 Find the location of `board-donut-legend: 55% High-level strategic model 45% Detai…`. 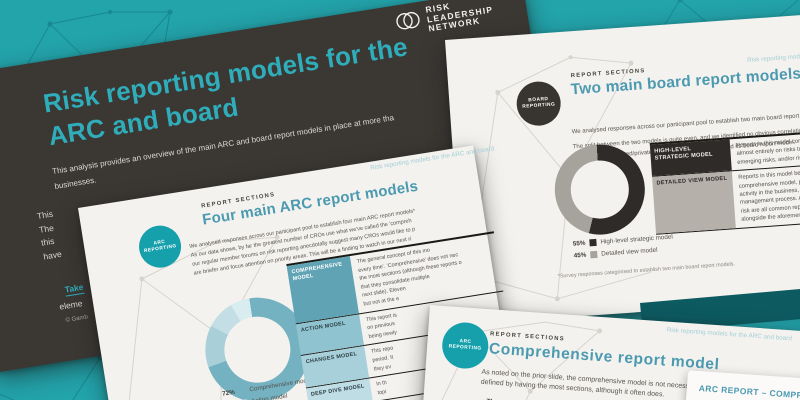

board-donut-legend: 55% High-level strategic model 45% Detai… is located at coordinates (622, 246).